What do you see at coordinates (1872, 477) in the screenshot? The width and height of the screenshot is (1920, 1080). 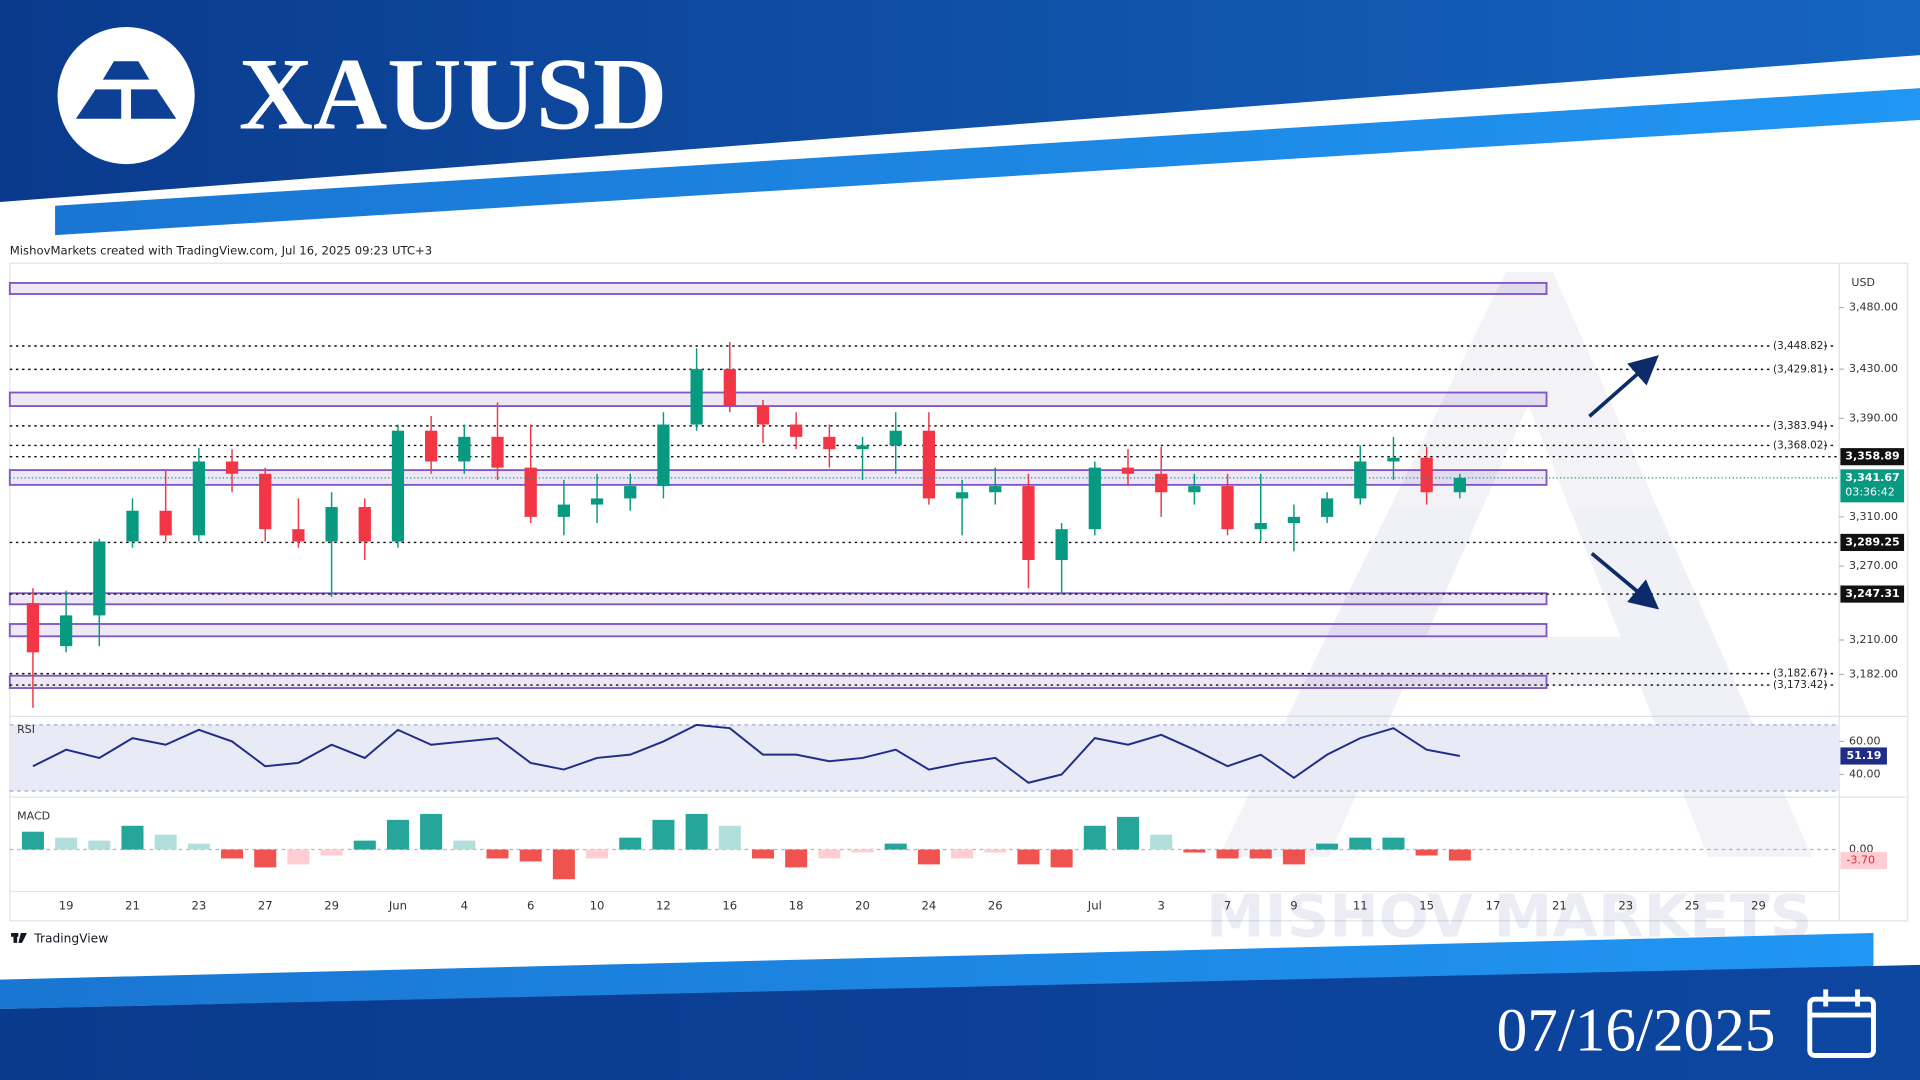 I see `last-price-label: 3,341.67` at bounding box center [1872, 477].